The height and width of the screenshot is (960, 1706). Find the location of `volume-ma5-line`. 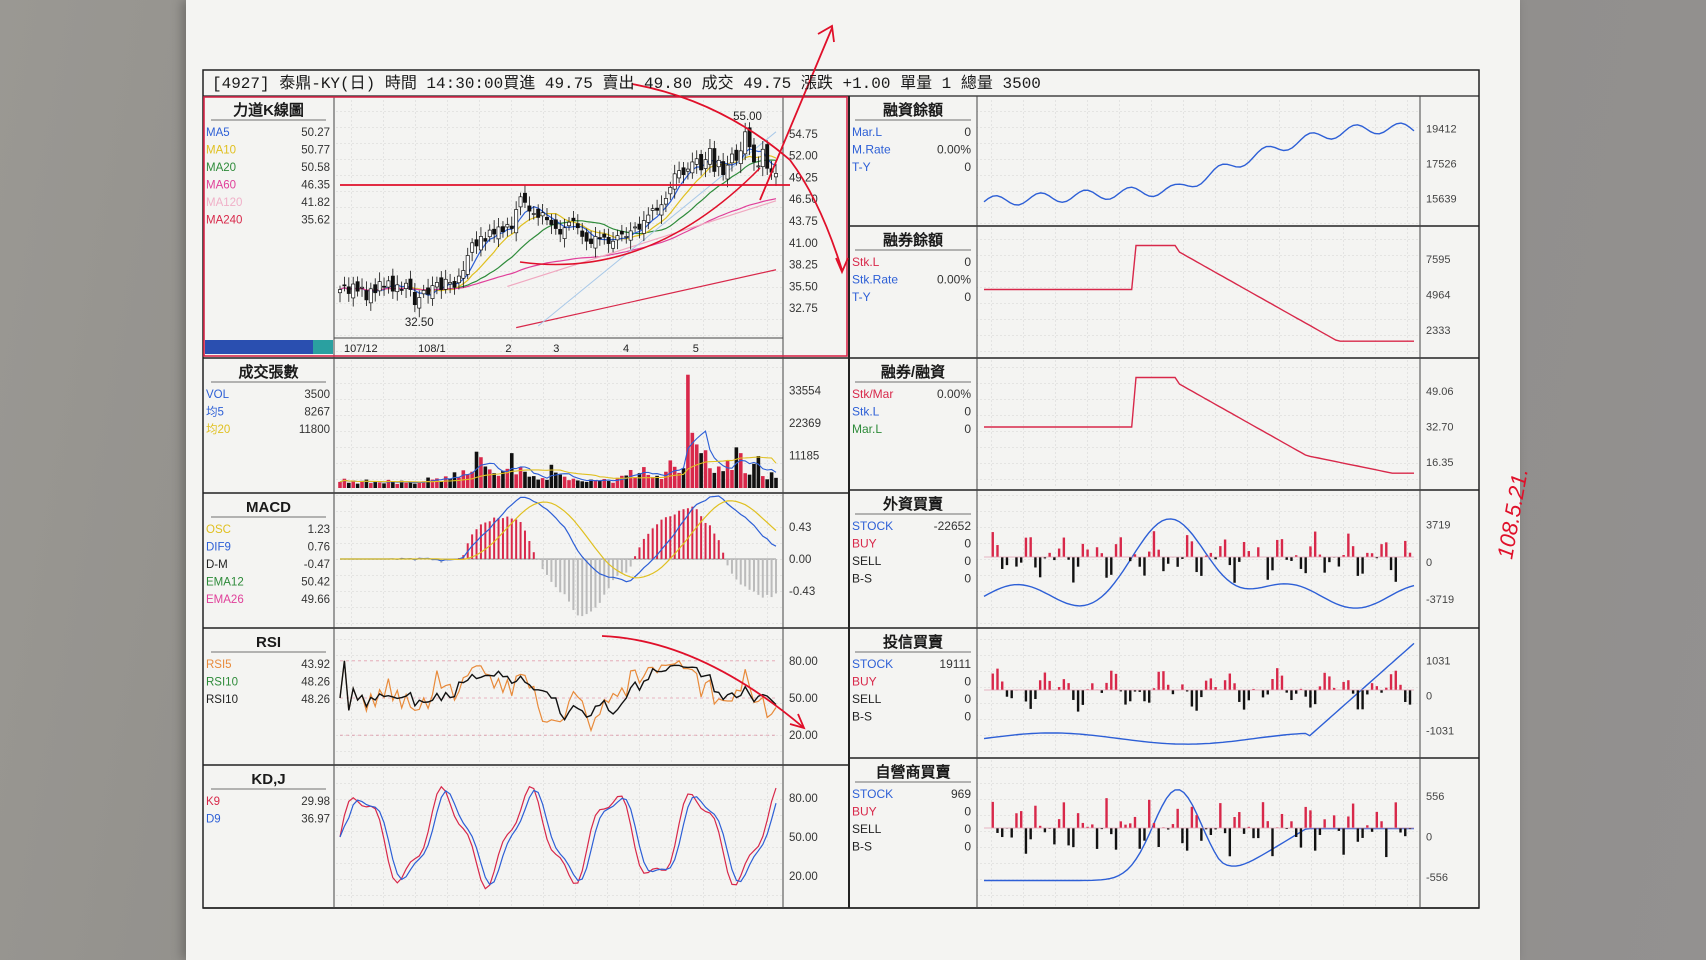

volume-ma5-line is located at coordinates (558, 457).